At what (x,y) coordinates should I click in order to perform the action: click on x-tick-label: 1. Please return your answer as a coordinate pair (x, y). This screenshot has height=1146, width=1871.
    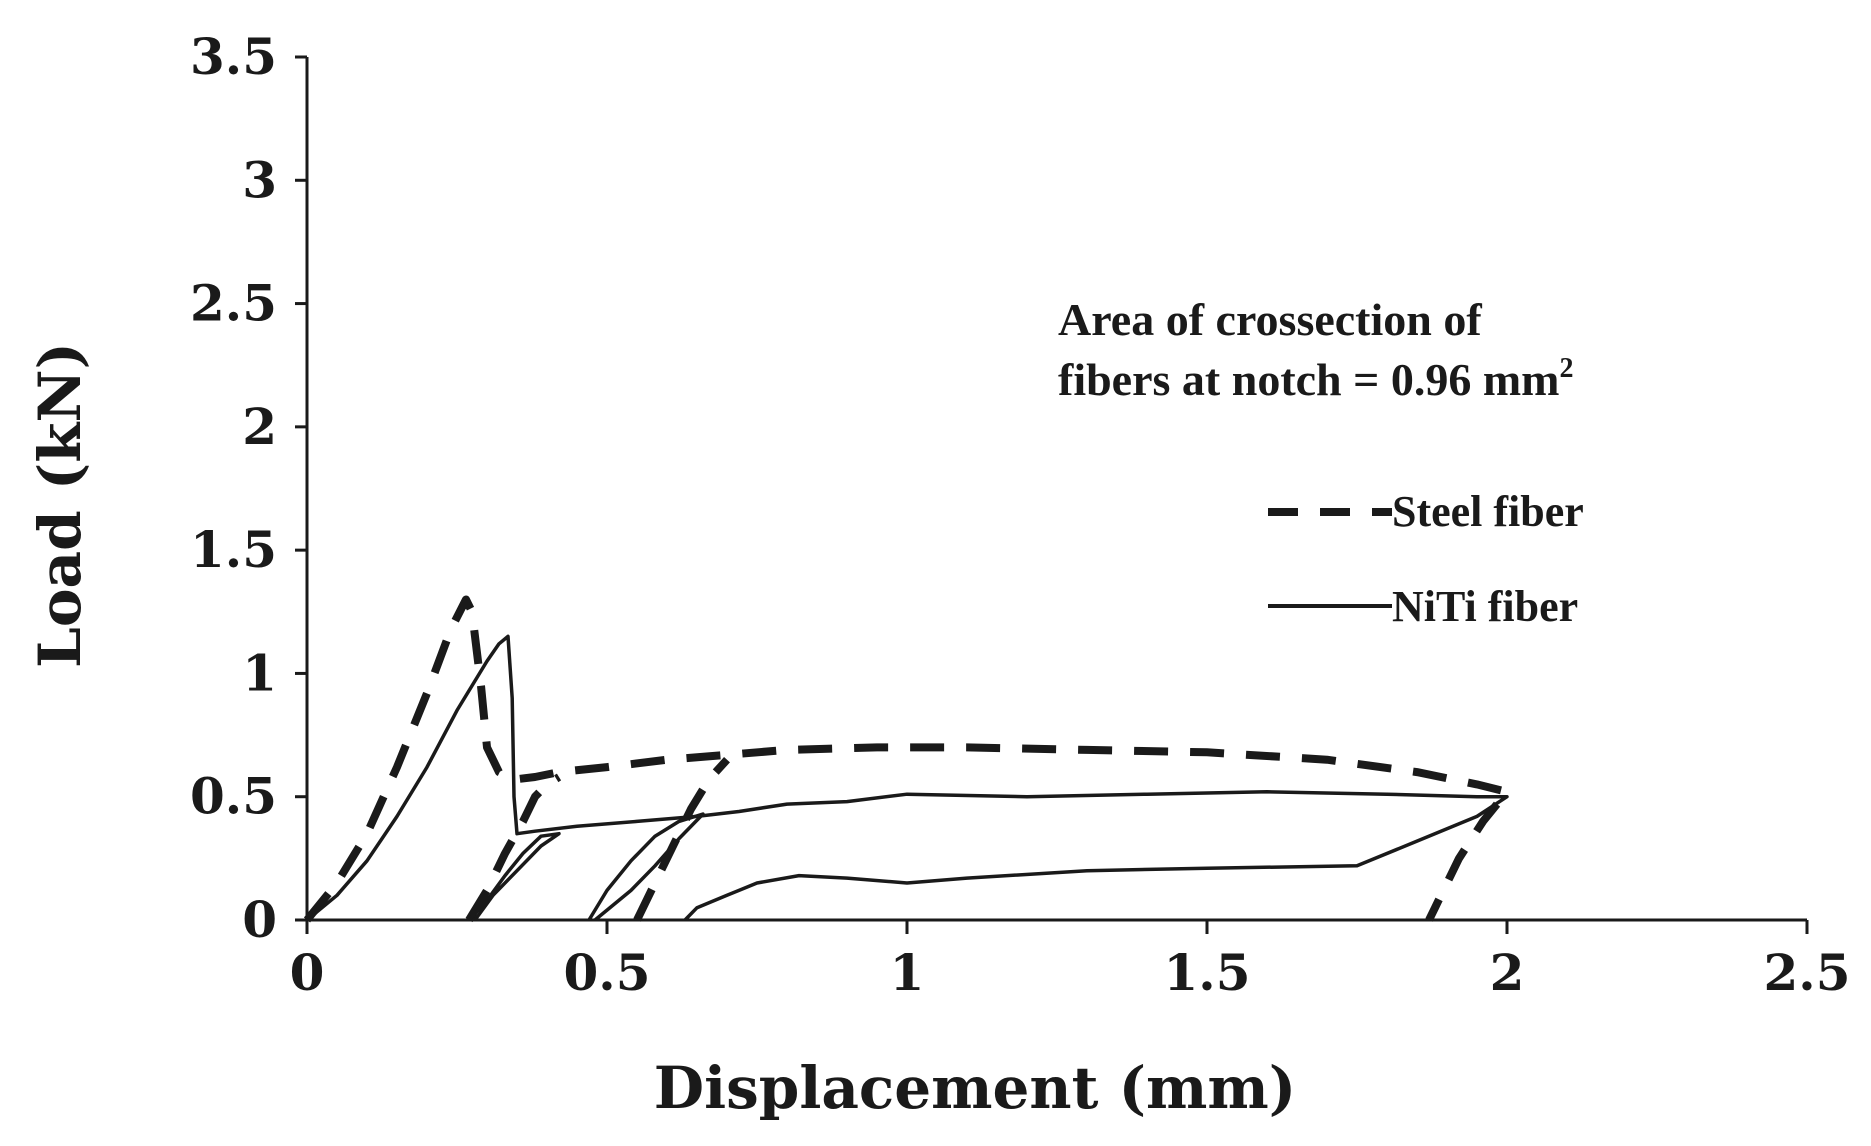
    Looking at the image, I should click on (907, 972).